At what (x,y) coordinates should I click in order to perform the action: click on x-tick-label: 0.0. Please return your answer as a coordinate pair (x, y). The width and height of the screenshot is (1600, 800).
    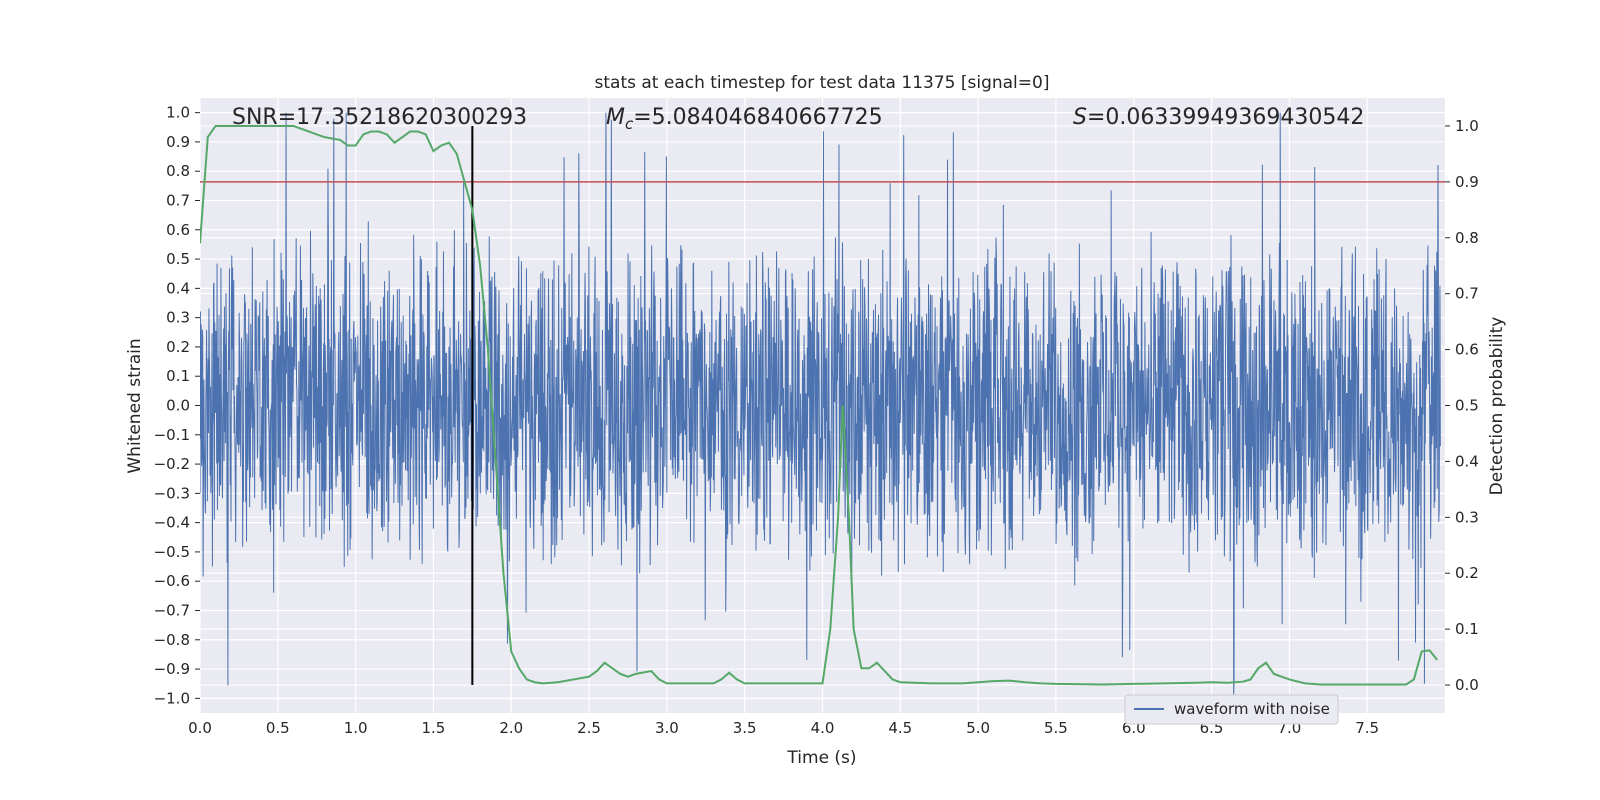
    Looking at the image, I should click on (200, 728).